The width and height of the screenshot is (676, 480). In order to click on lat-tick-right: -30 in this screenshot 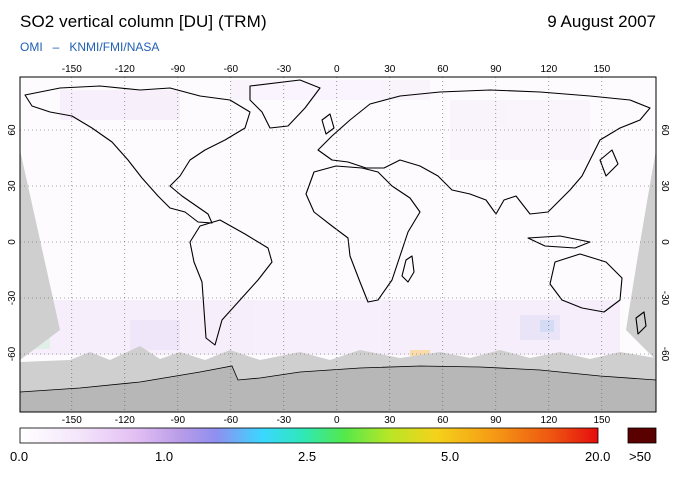, I will do `click(664, 298)`.